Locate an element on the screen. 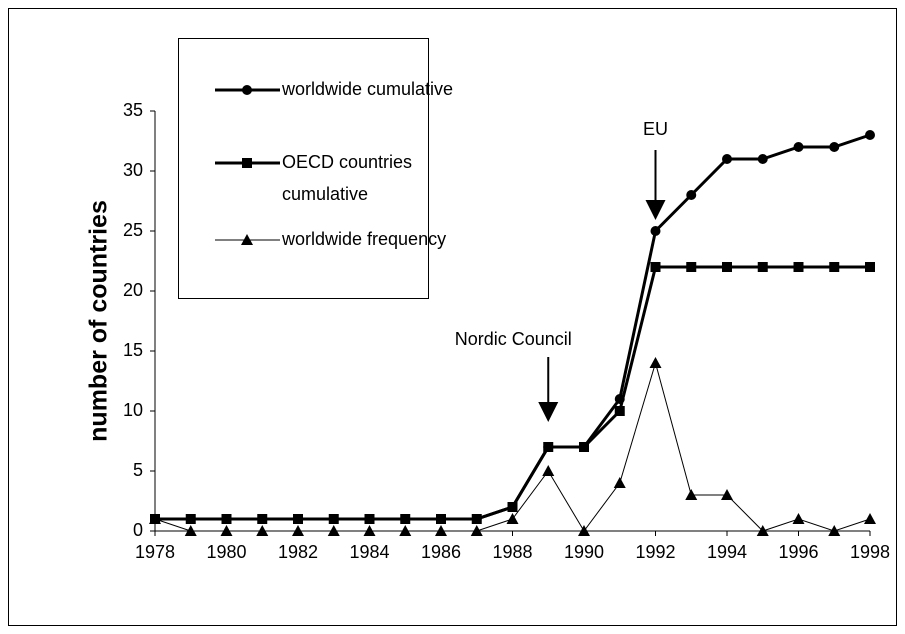 This screenshot has width=905, height=634. x-tick-label: 1992 is located at coordinates (655, 552).